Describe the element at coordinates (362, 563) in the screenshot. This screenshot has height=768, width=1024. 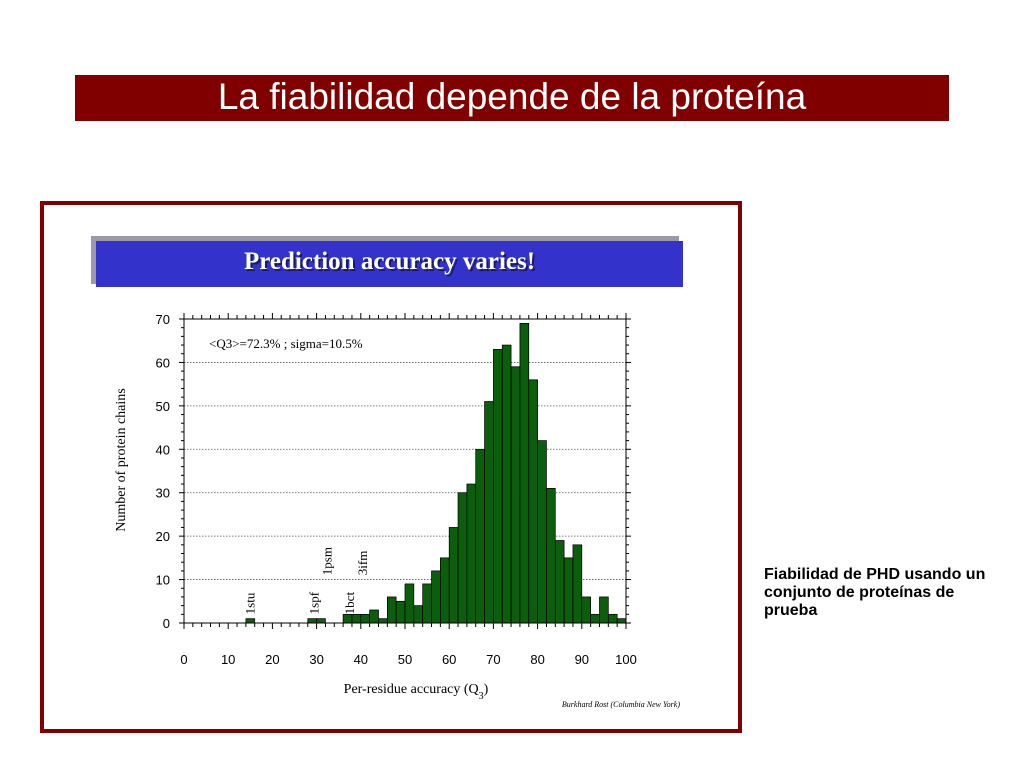
I see `protein-label: 3ifm` at that location.